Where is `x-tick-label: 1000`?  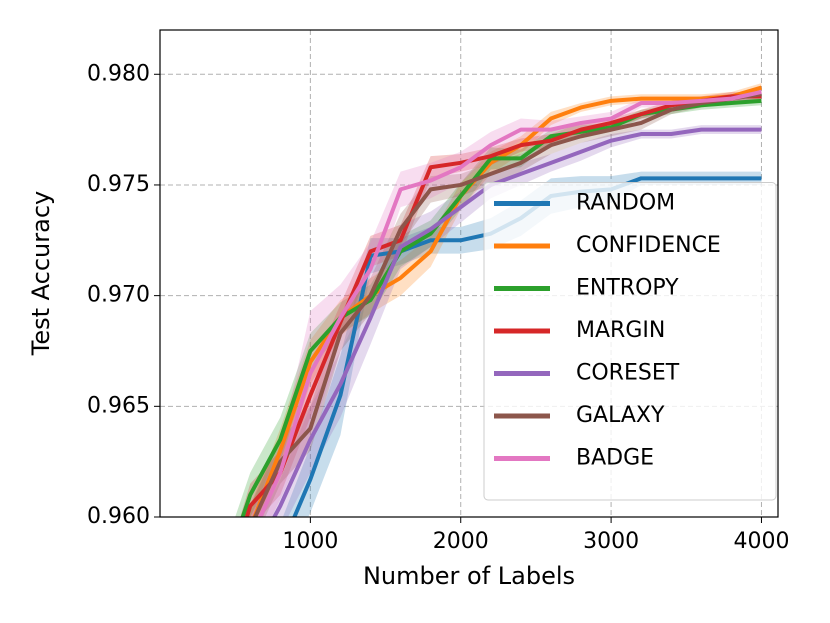 x-tick-label: 1000 is located at coordinates (310, 541).